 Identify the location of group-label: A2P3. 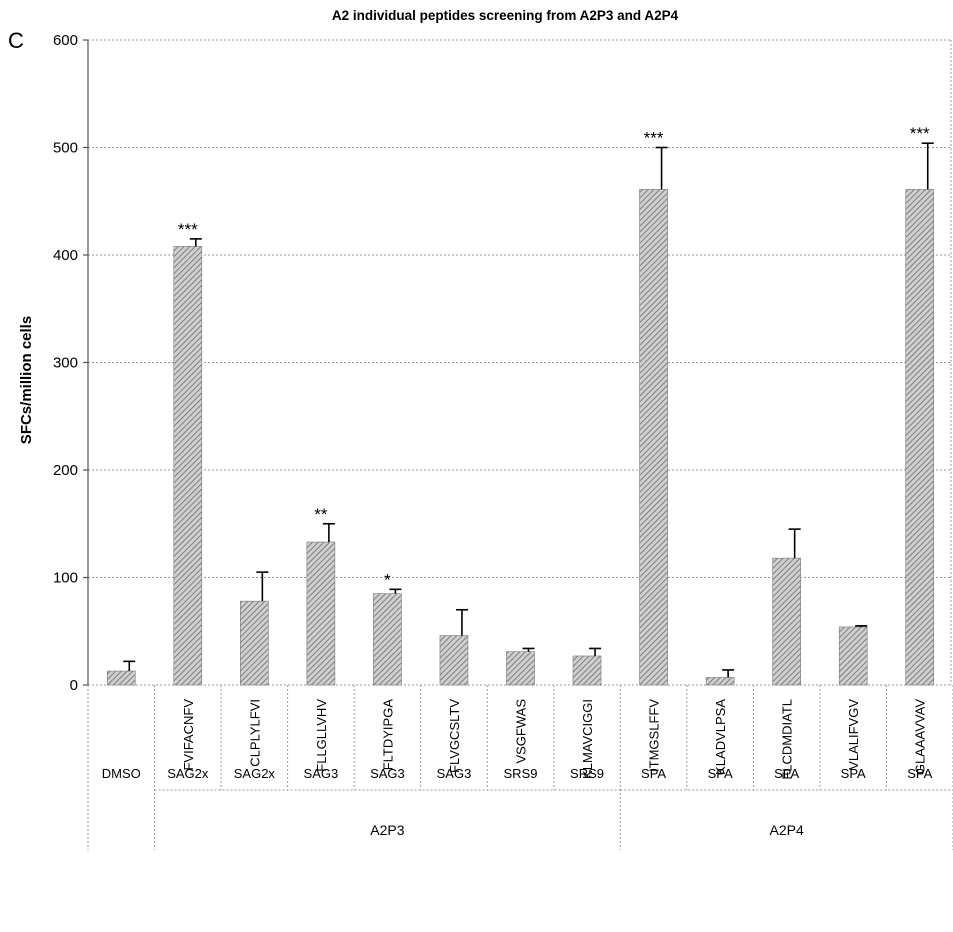
(387, 830).